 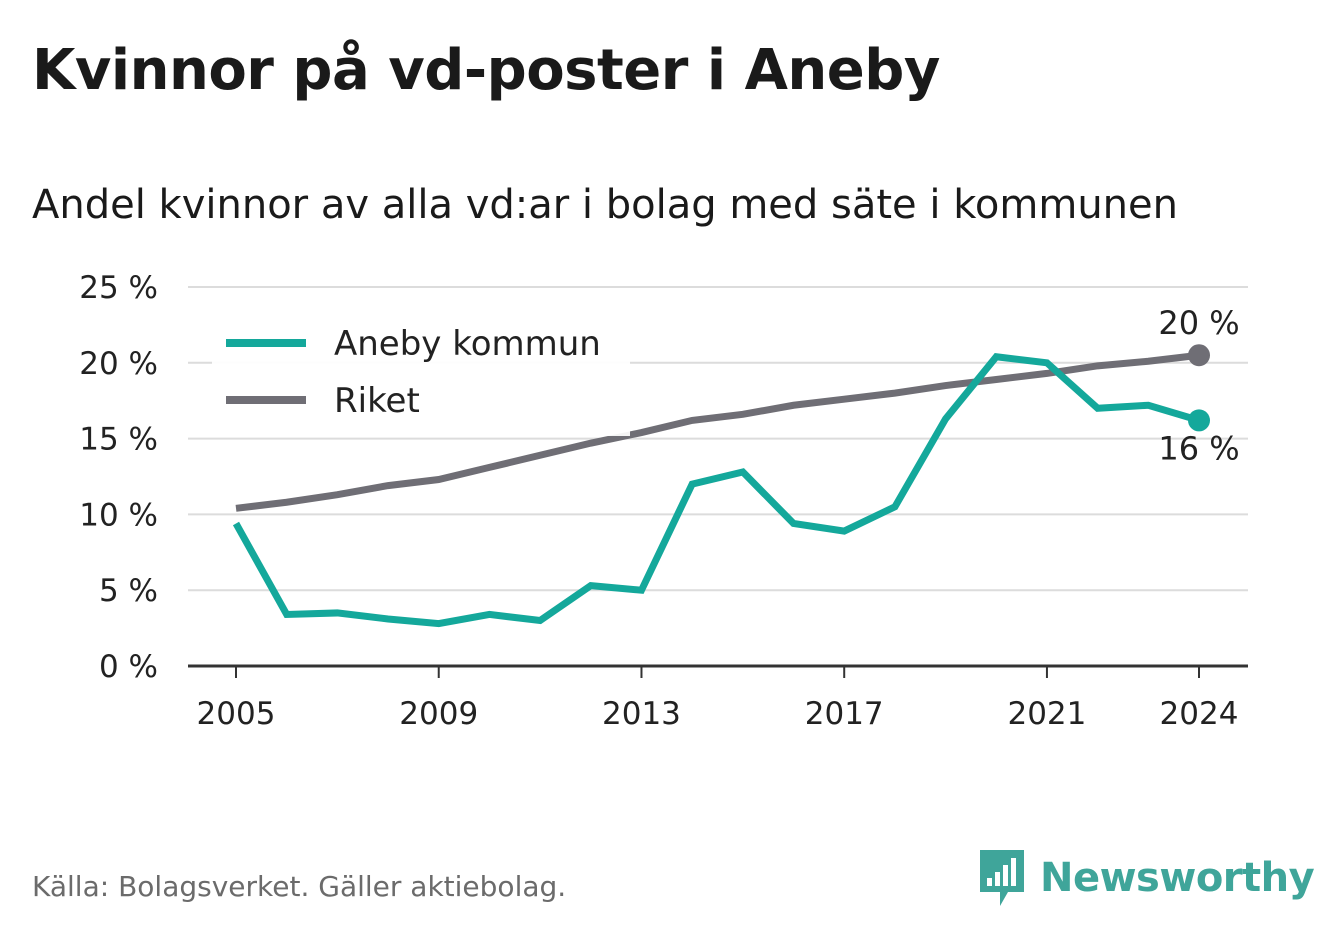 What do you see at coordinates (641, 714) in the screenshot?
I see `x-tick-label: 2013` at bounding box center [641, 714].